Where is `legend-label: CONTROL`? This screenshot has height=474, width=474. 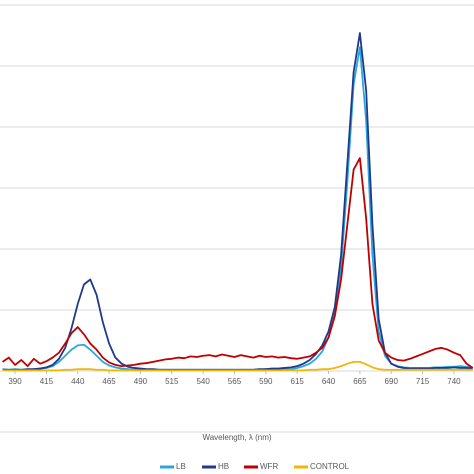
legend-label: CONTROL is located at coordinates (330, 466).